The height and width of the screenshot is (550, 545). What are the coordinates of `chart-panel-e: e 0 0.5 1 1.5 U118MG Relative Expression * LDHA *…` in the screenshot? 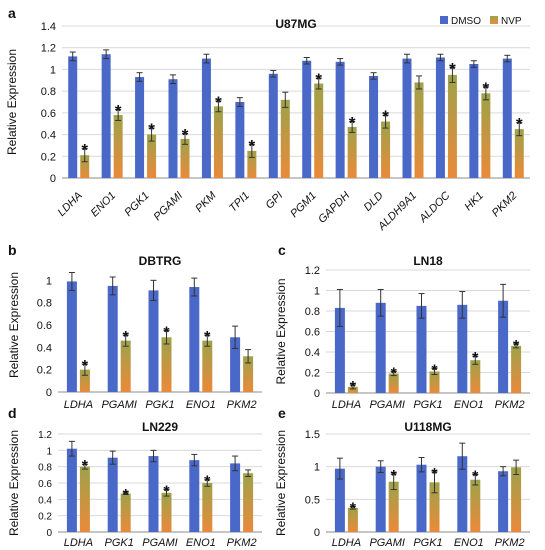 It's located at (402, 477).